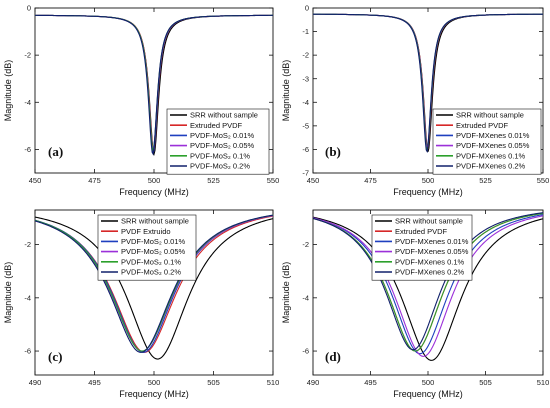  Describe the element at coordinates (55, 356) in the screenshot. I see `panel-label: (c)` at that location.